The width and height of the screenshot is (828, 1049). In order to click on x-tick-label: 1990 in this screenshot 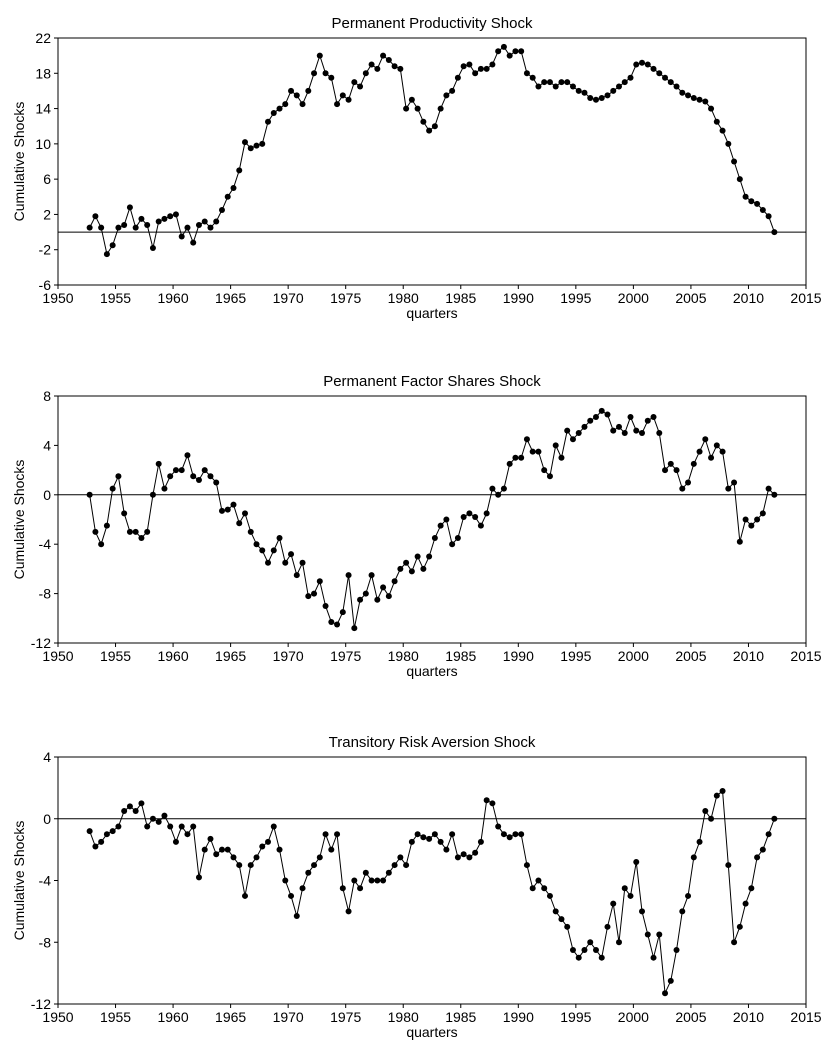, I will do `click(518, 656)`.